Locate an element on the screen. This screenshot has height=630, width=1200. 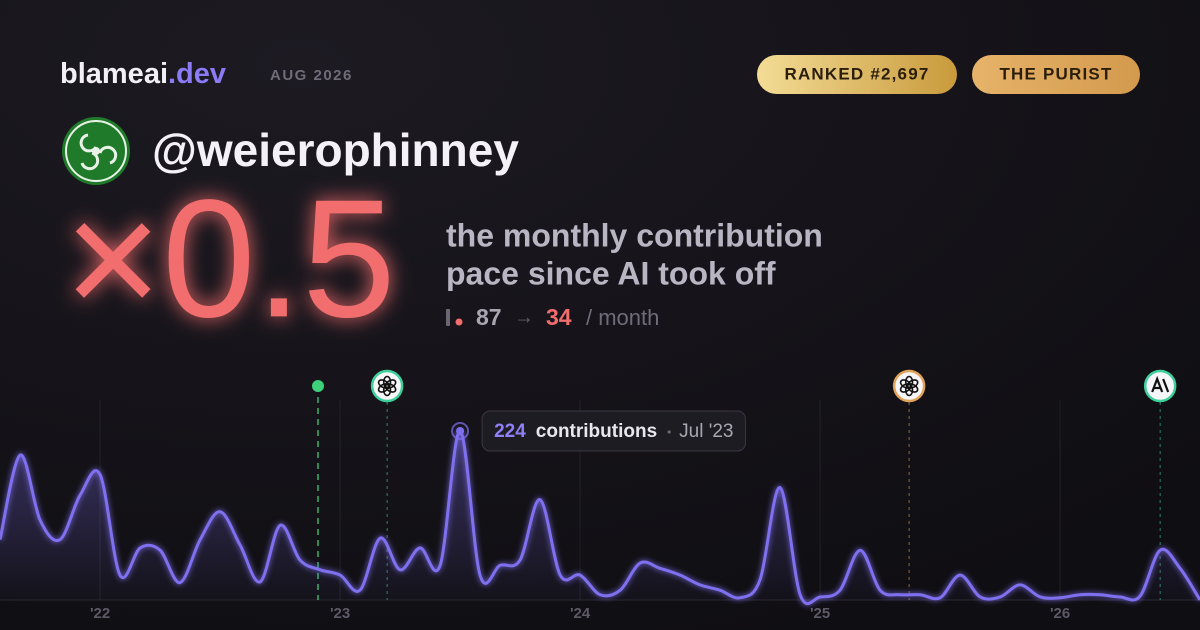
x-tick-label: '26 is located at coordinates (1060, 613).